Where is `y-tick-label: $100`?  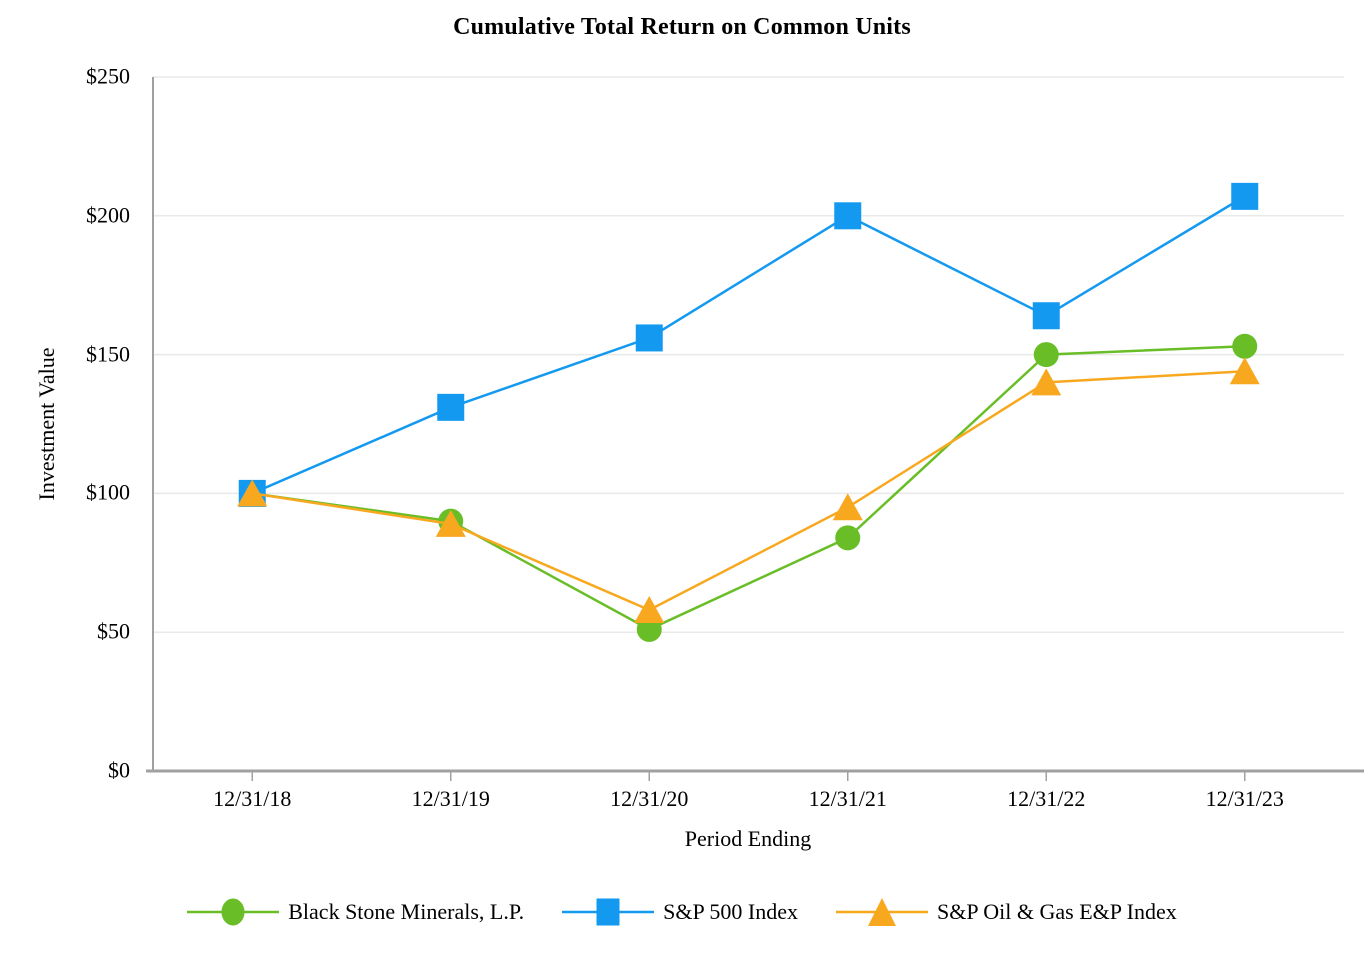
y-tick-label: $100 is located at coordinates (108, 492).